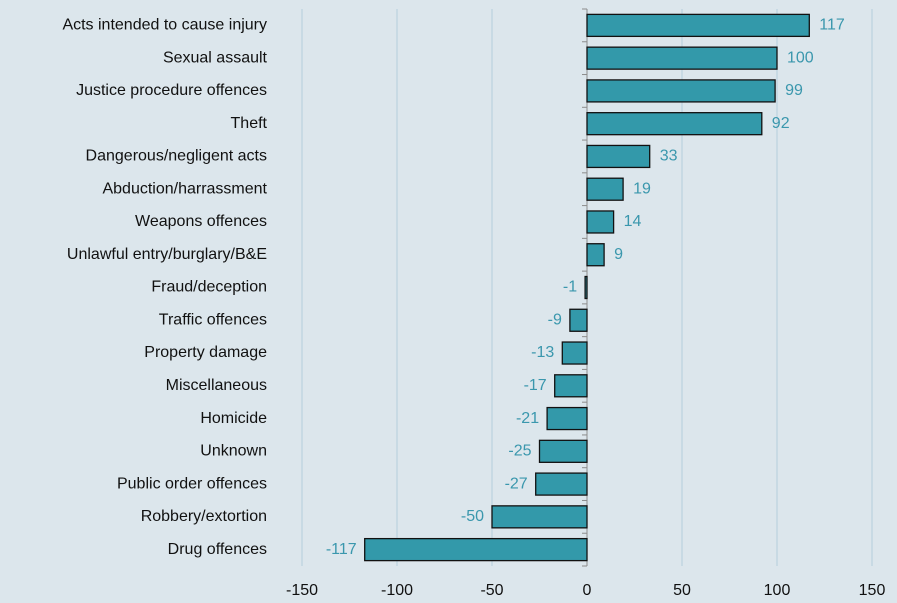 This screenshot has height=603, width=897. Describe the element at coordinates (249, 123) in the screenshot. I see `category-label: Theft` at that location.